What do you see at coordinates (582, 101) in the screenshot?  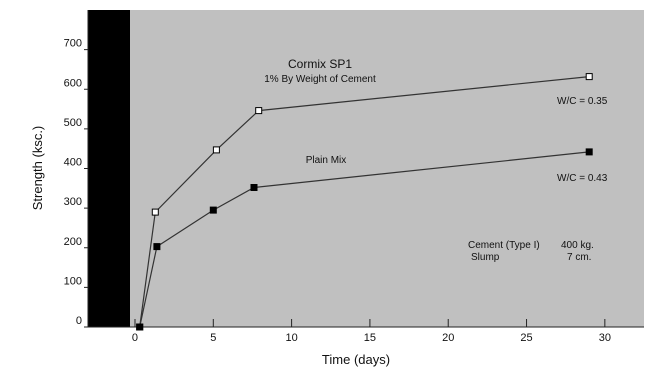 I see `annotation-wc-035: W/C = 0.35` at bounding box center [582, 101].